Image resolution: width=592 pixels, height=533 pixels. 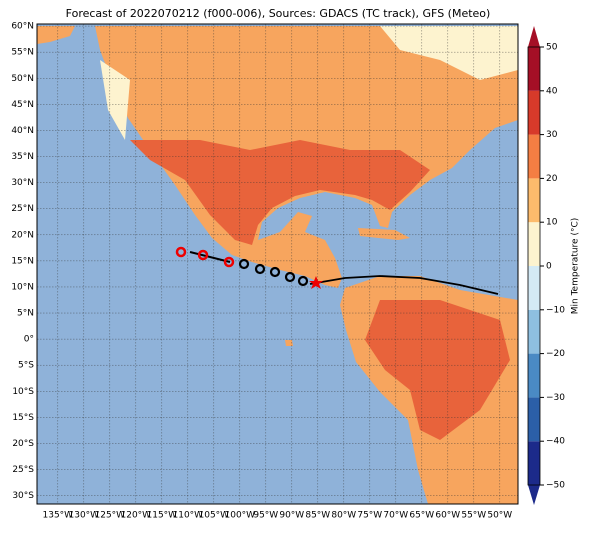 What do you see at coordinates (291, 516) in the screenshot?
I see `lon-tick-label: 90°W` at bounding box center [291, 516].